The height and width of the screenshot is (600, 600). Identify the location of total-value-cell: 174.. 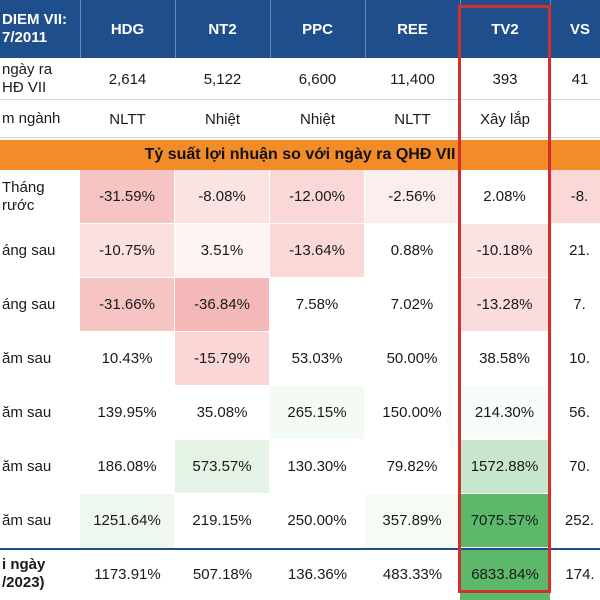
(575, 574).